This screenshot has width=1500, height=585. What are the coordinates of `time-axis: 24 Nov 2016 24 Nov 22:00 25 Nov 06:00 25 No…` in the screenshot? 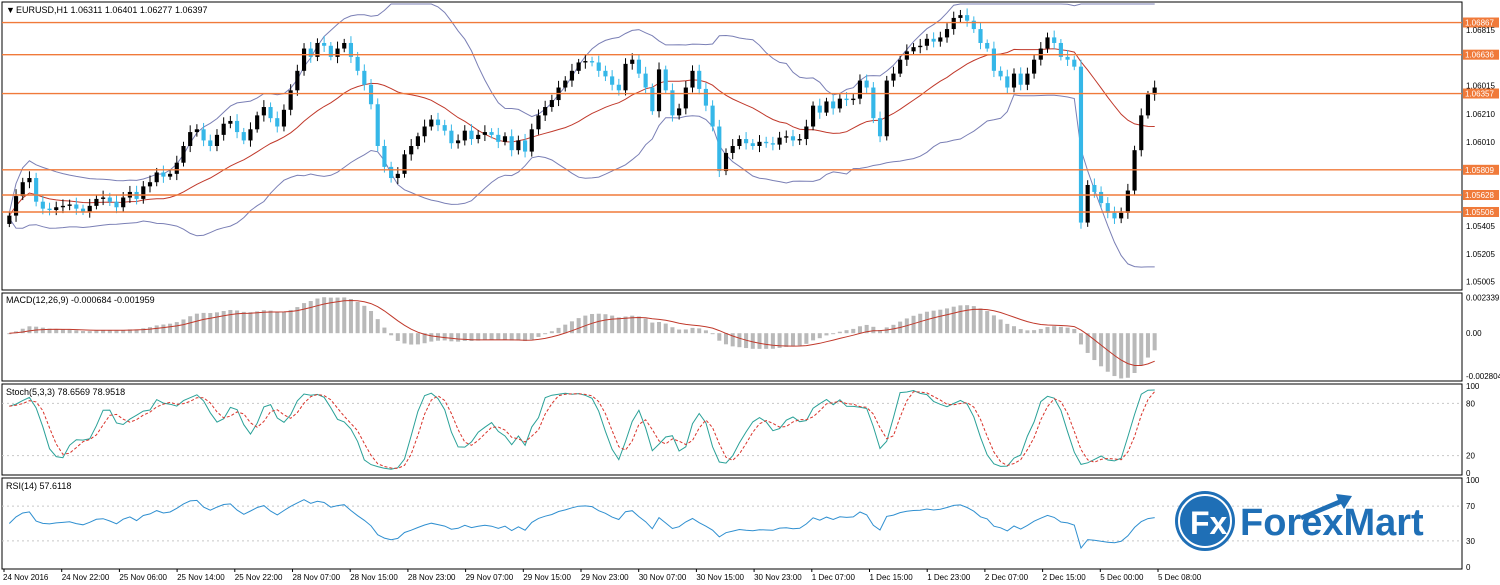 It's located at (602, 575).